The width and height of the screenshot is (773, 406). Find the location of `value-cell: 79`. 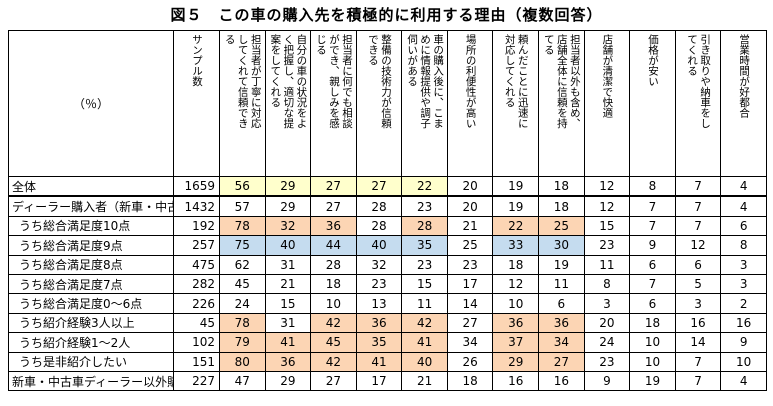

value-cell: 79 is located at coordinates (242, 342).